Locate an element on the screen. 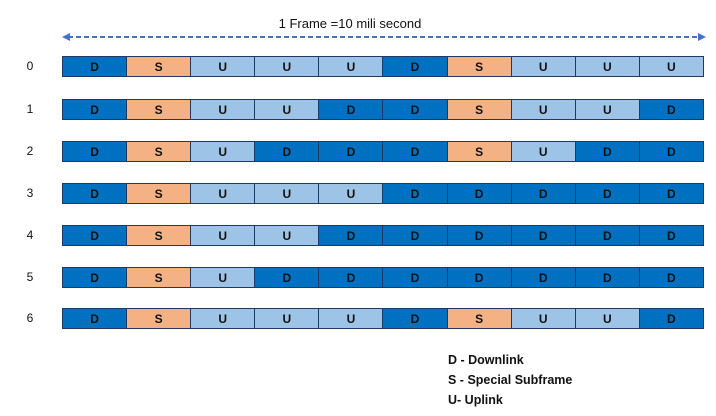  frame-duration-text: 1 Frame =10 mili second is located at coordinates (350, 23).